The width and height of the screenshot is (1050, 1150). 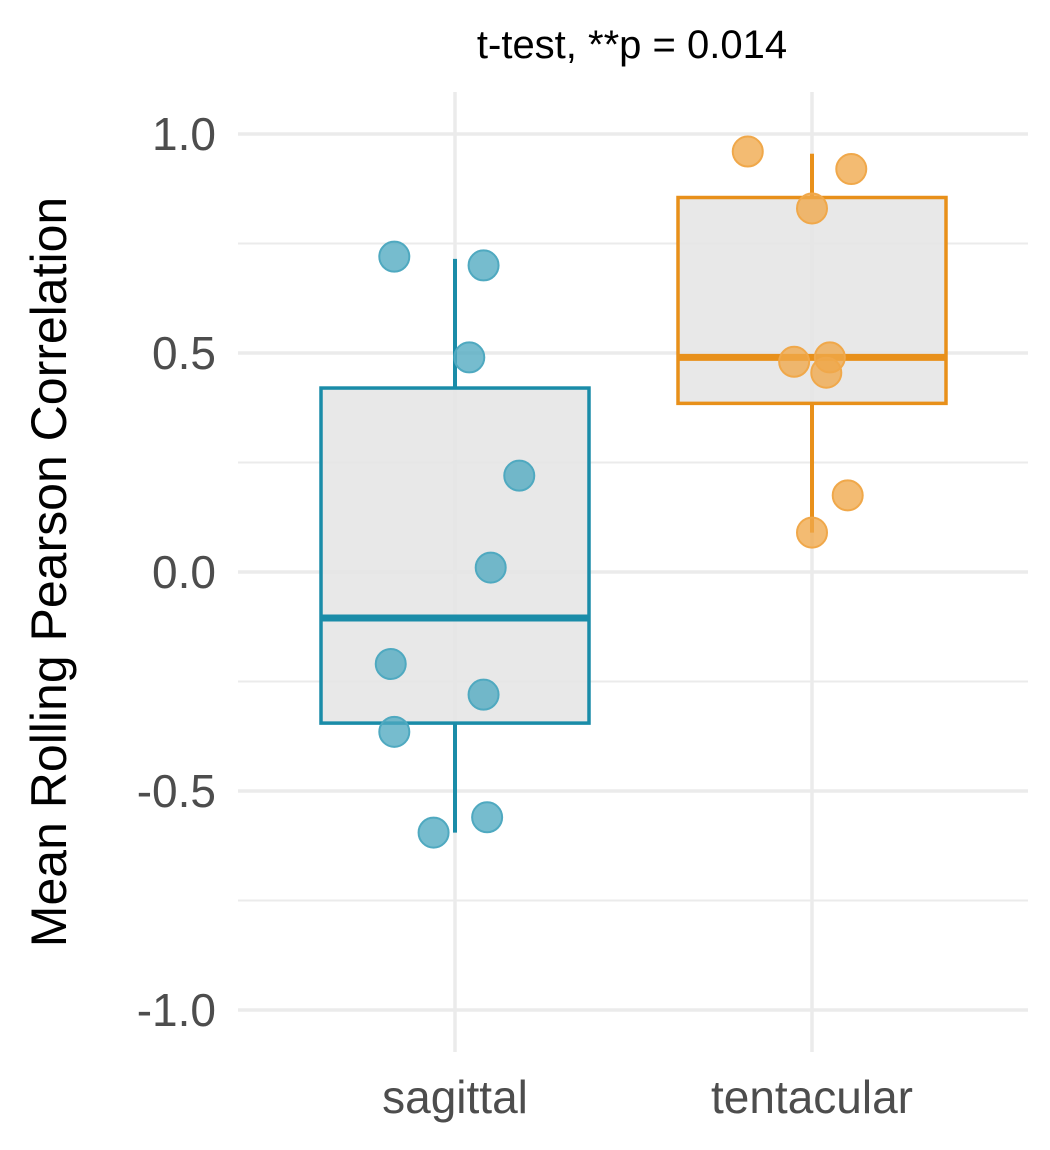 What do you see at coordinates (49, 572) in the screenshot?
I see `y-axis-label: Mean Rolling Pearson Correlation` at bounding box center [49, 572].